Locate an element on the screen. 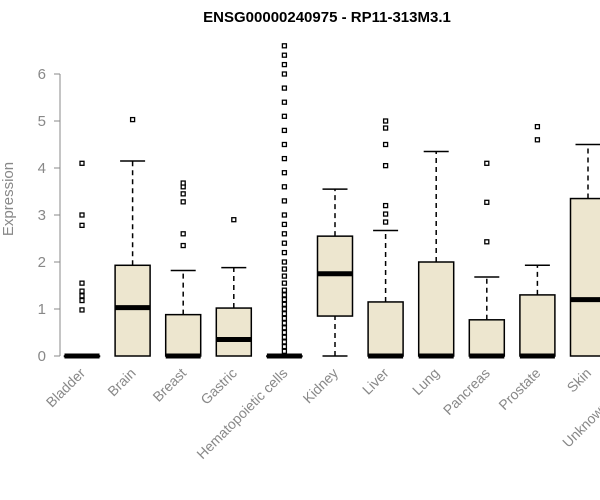  box-hematopoietic-cells is located at coordinates (284, 201).